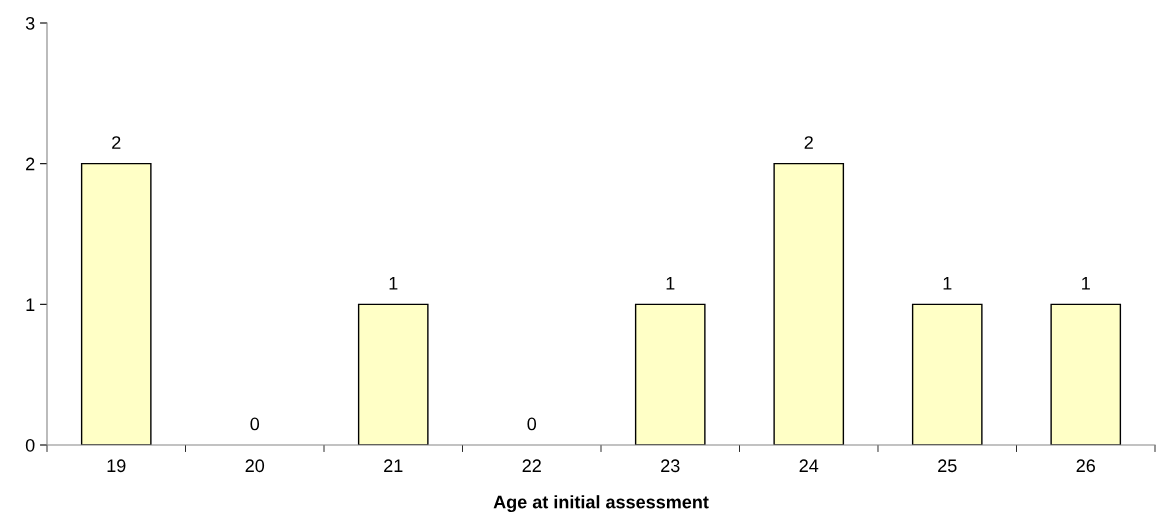  What do you see at coordinates (30, 23) in the screenshot?
I see `y-tick-label: 3` at bounding box center [30, 23].